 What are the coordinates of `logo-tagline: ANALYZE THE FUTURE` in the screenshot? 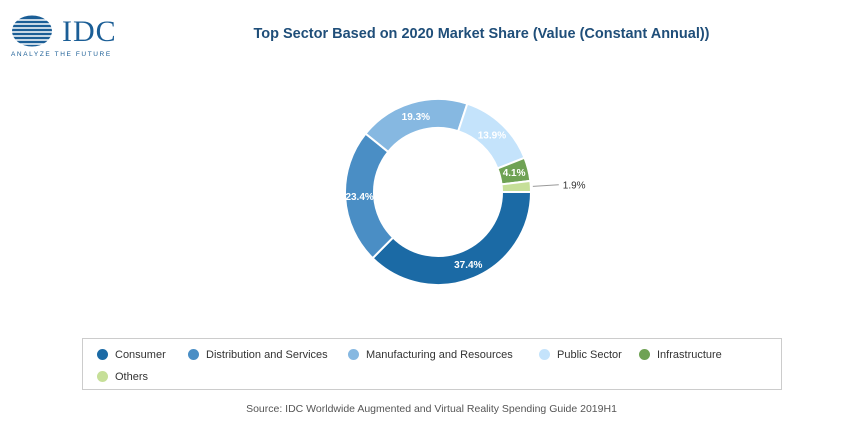 It's located at (61, 54).